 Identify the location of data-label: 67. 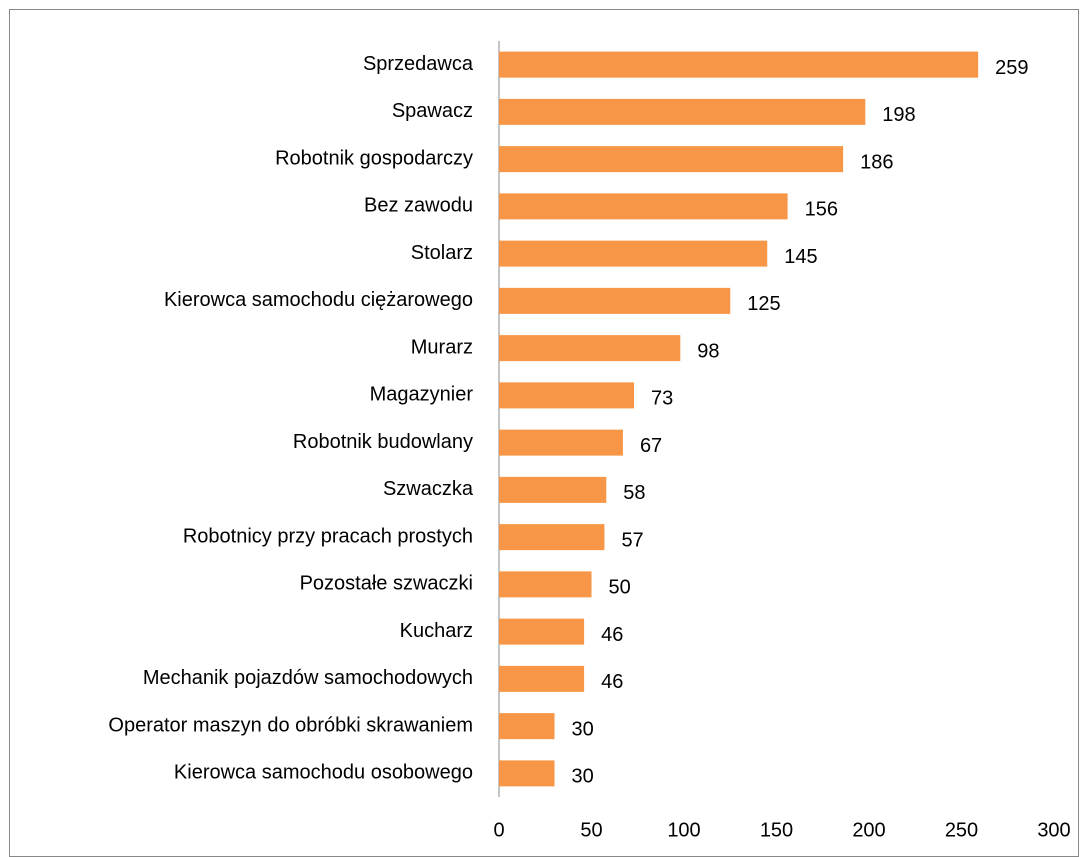
(651, 446).